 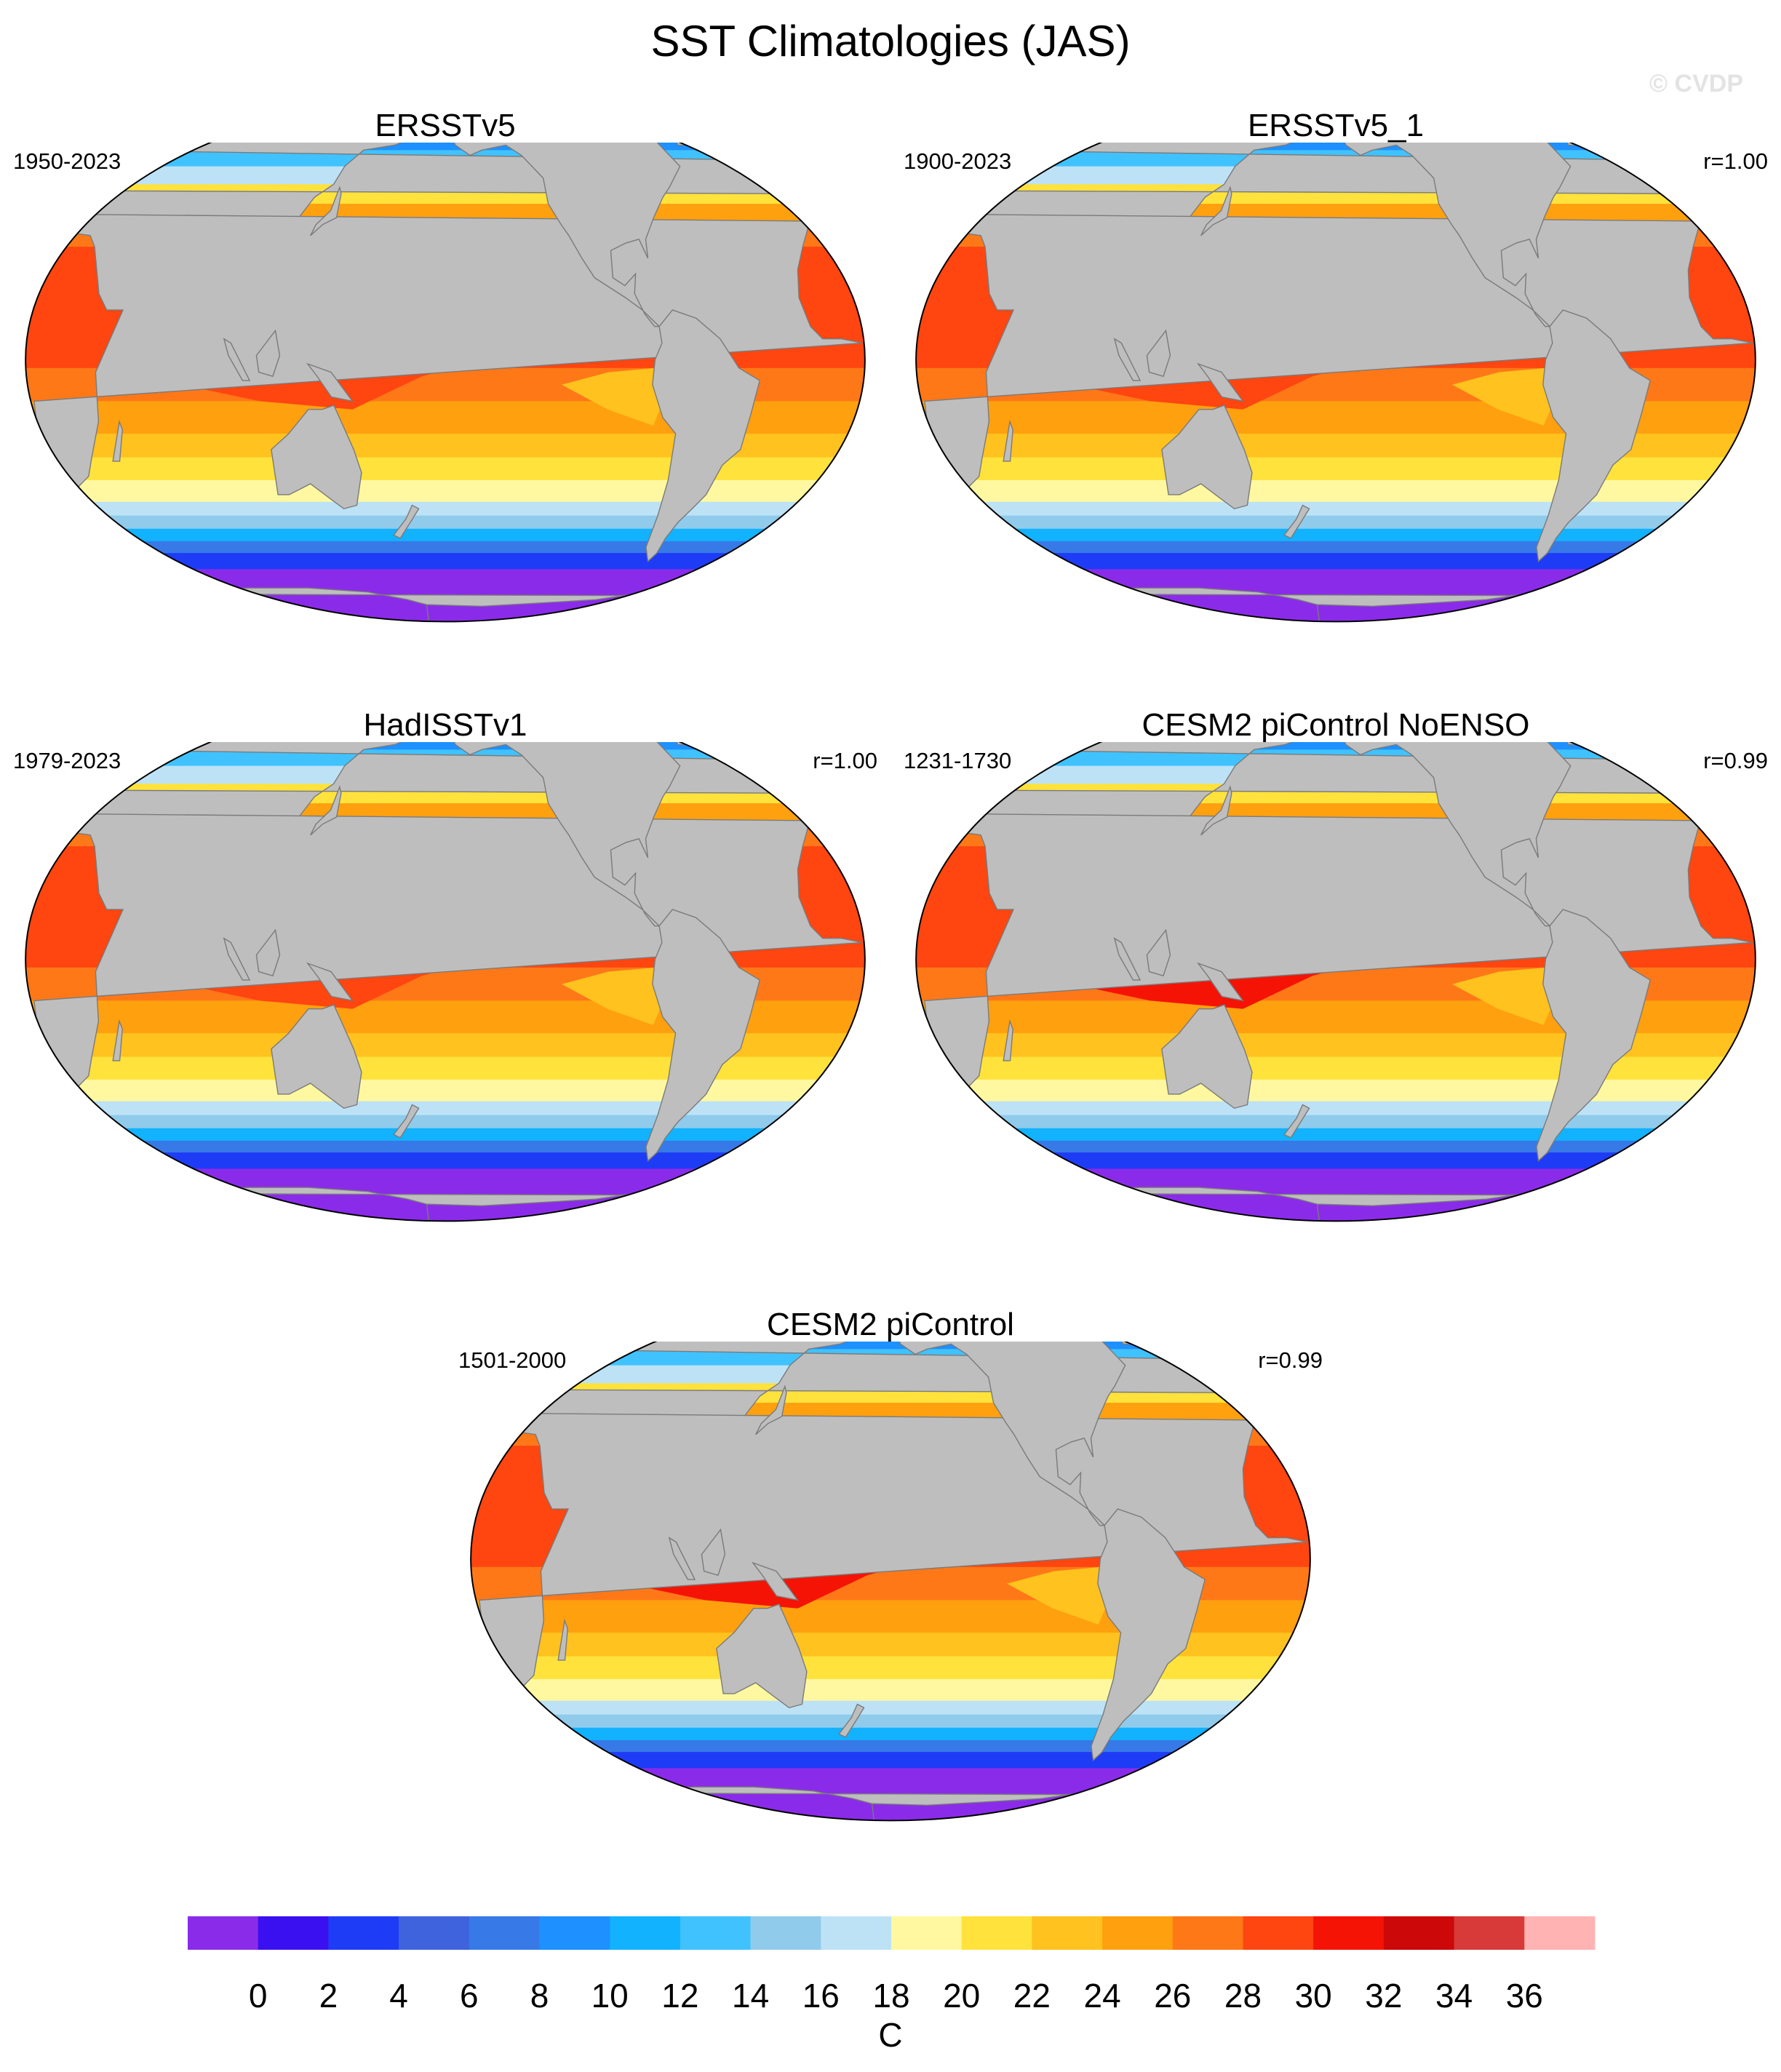 I want to click on correlation-label: r=0.99, so click(x=1735, y=760).